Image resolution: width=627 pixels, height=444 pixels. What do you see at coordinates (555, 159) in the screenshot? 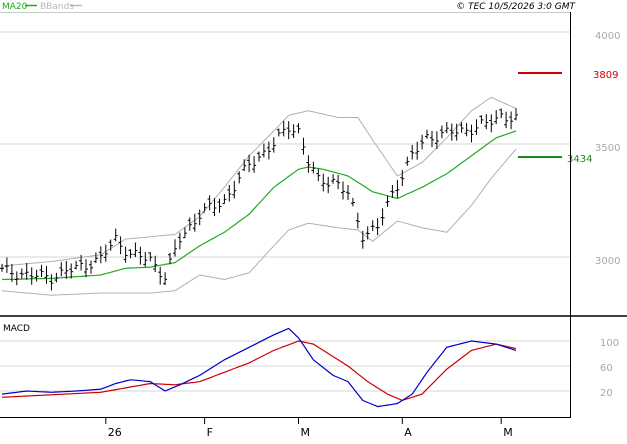
I see `support-level: 3434` at bounding box center [555, 159].